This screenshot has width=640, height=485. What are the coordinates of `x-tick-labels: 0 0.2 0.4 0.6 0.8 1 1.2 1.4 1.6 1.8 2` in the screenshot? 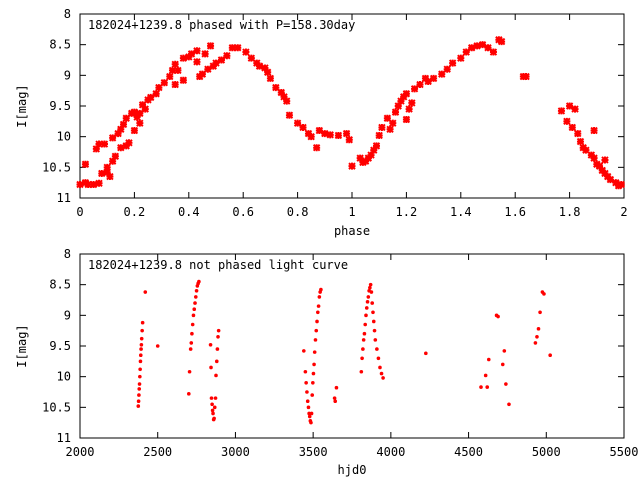 It's located at (351, 212).